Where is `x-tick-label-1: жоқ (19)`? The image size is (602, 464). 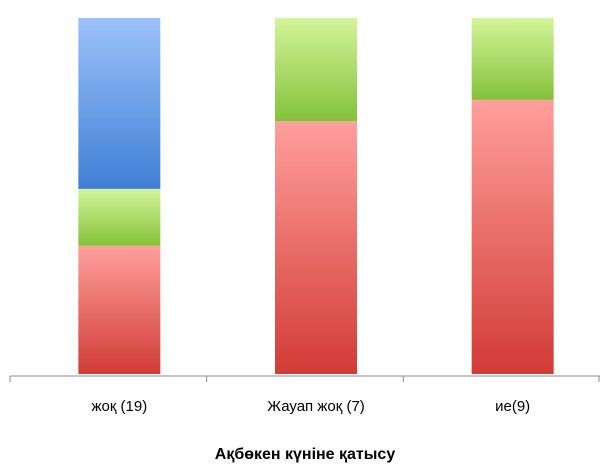
x-tick-label-1: жоқ (19) is located at coordinates (119, 406).